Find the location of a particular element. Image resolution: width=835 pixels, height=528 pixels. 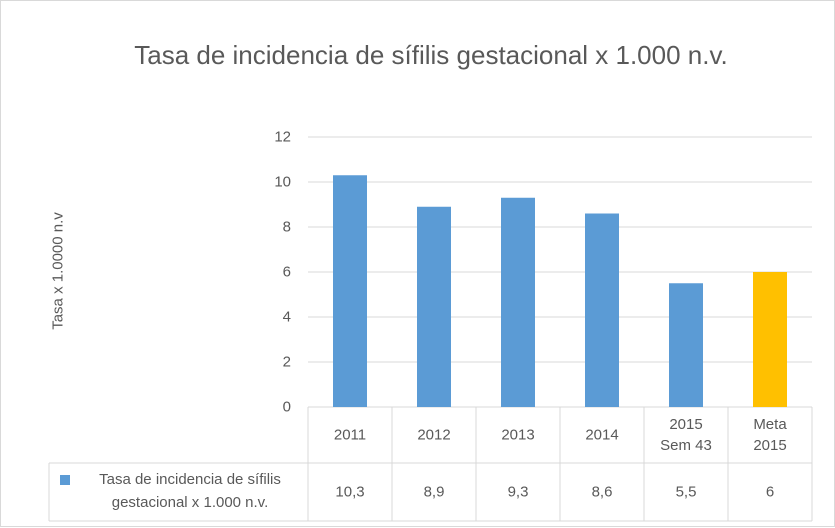

y-axis-label: Tasa x 1.0000 n.v is located at coordinates (58, 271).